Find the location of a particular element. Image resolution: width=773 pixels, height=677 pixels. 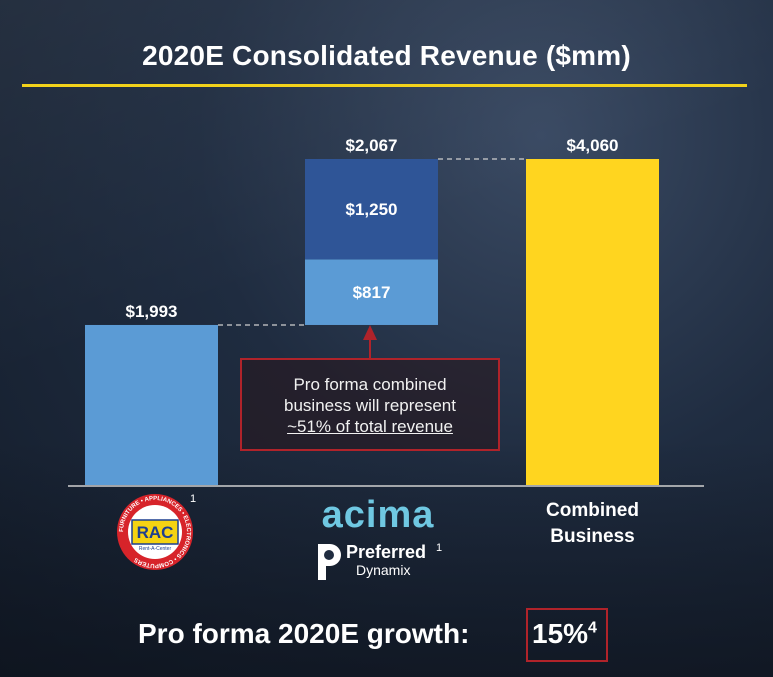

bar-combined is located at coordinates (592, 322).